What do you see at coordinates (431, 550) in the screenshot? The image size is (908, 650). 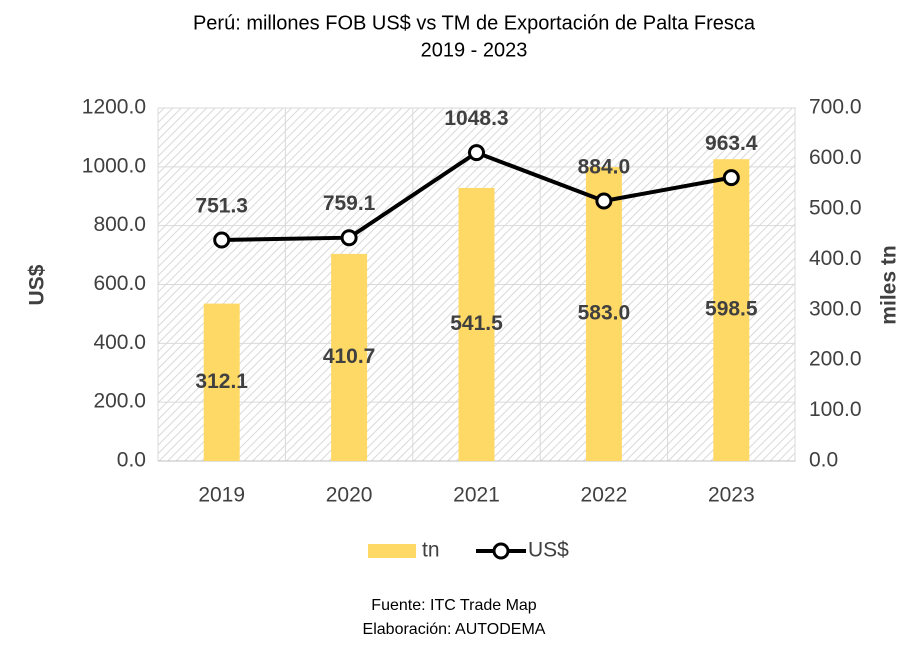 I see `legend-label: tn` at bounding box center [431, 550].